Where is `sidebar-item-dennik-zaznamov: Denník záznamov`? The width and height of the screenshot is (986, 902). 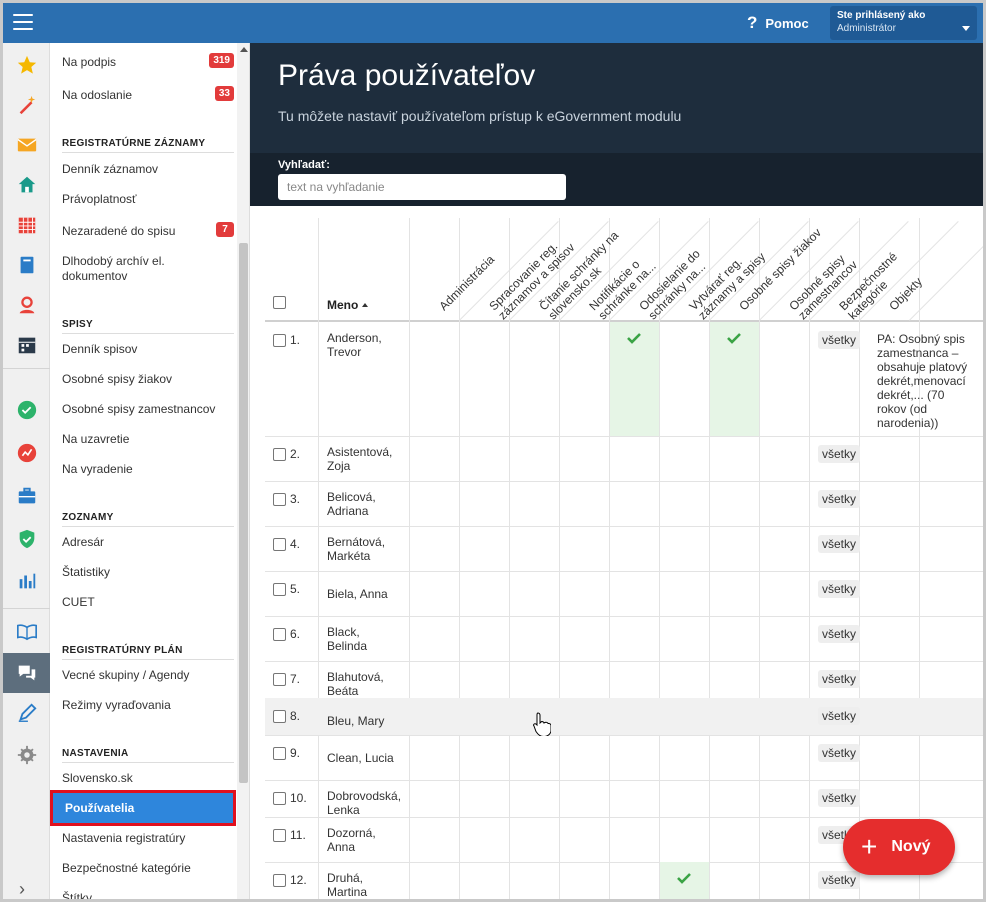
sidebar-item-dennik-zaznamov: Denník záznamov is located at coordinates (110, 169).